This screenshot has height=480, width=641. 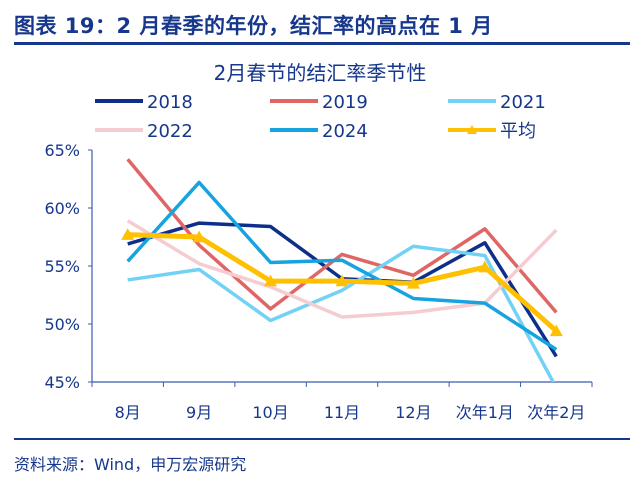 What do you see at coordinates (485, 412) in the screenshot?
I see `x-tick-label: 次年1月` at bounding box center [485, 412].